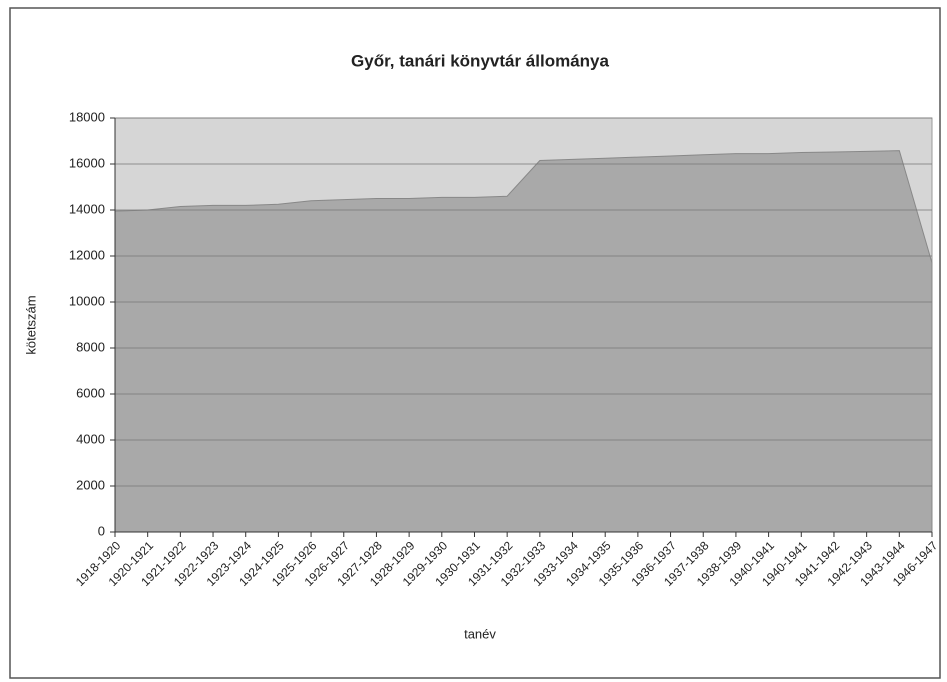 The image size is (947, 682). Describe the element at coordinates (30, 324) in the screenshot. I see `y-axis-label: kötetszám` at that location.